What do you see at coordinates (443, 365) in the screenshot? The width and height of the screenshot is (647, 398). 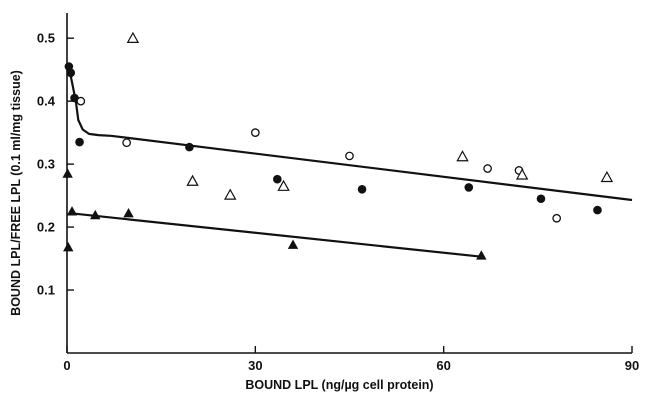 I see `x-tick-label: 60` at bounding box center [443, 365].